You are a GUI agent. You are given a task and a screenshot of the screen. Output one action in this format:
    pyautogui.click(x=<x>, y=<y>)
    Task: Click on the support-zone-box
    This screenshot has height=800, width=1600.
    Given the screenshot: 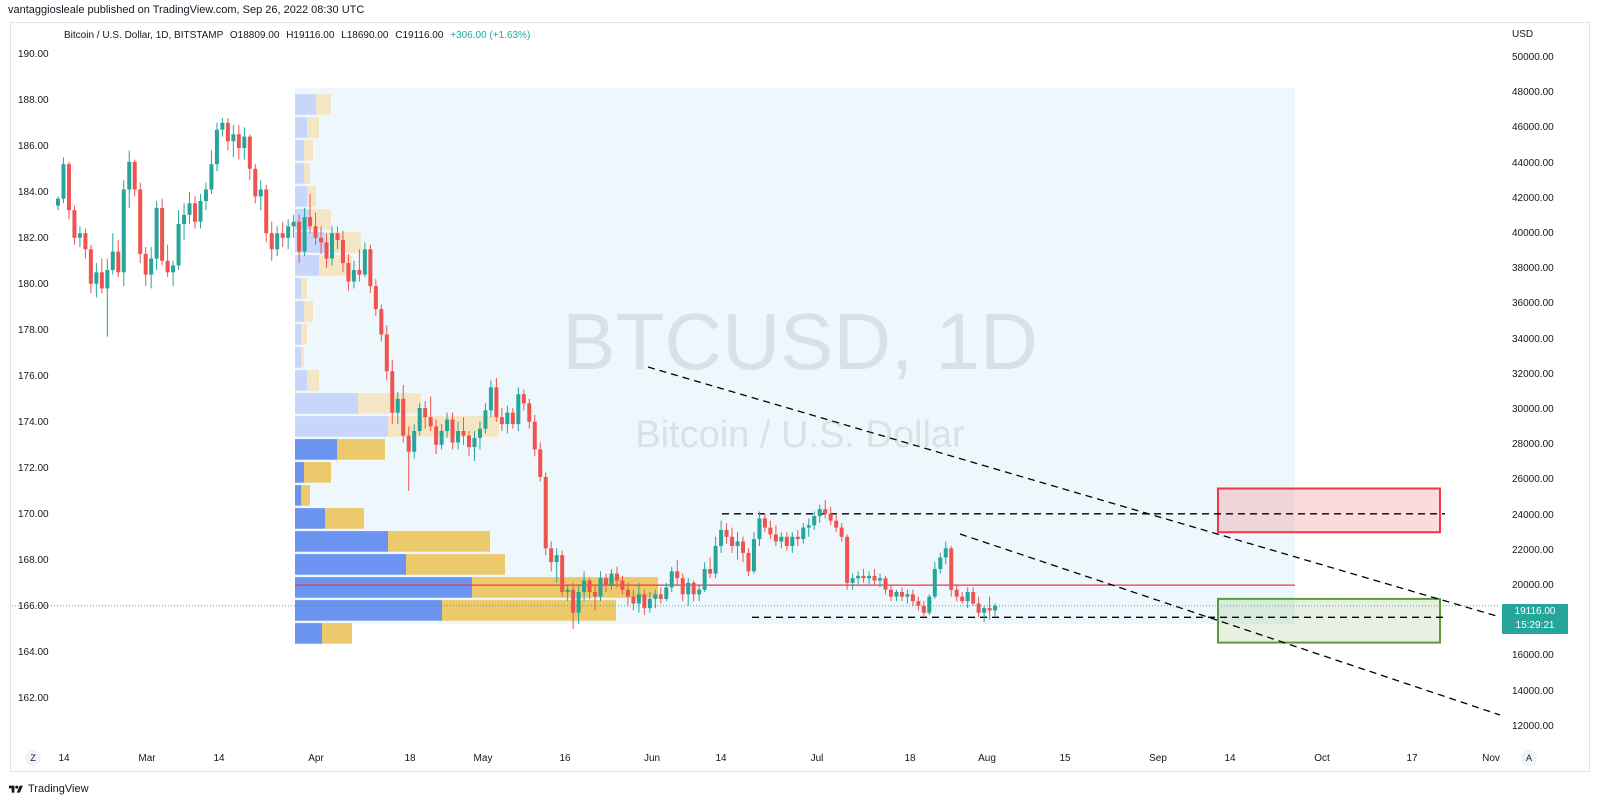 What is the action you would take?
    pyautogui.click(x=1329, y=620)
    